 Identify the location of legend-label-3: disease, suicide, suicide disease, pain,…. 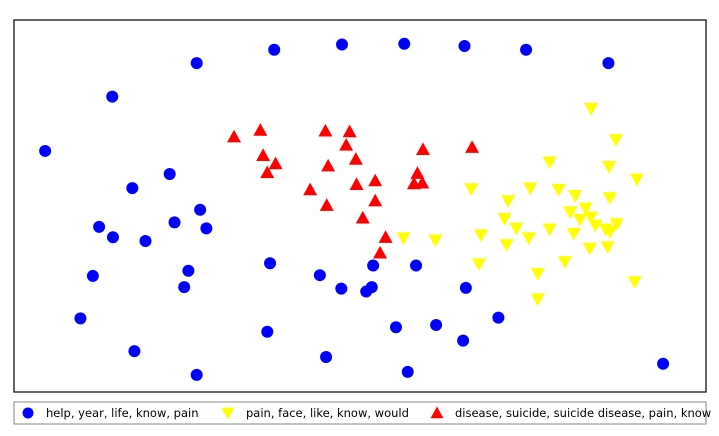
(583, 413).